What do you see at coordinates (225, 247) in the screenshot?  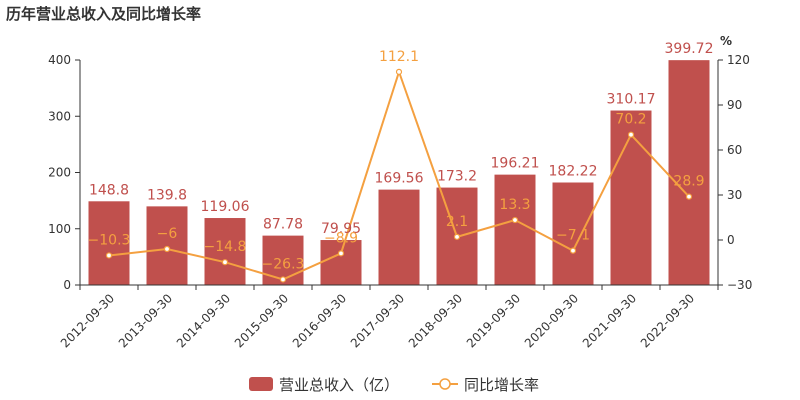 I see `growth-value-label: −14.8` at bounding box center [225, 247].